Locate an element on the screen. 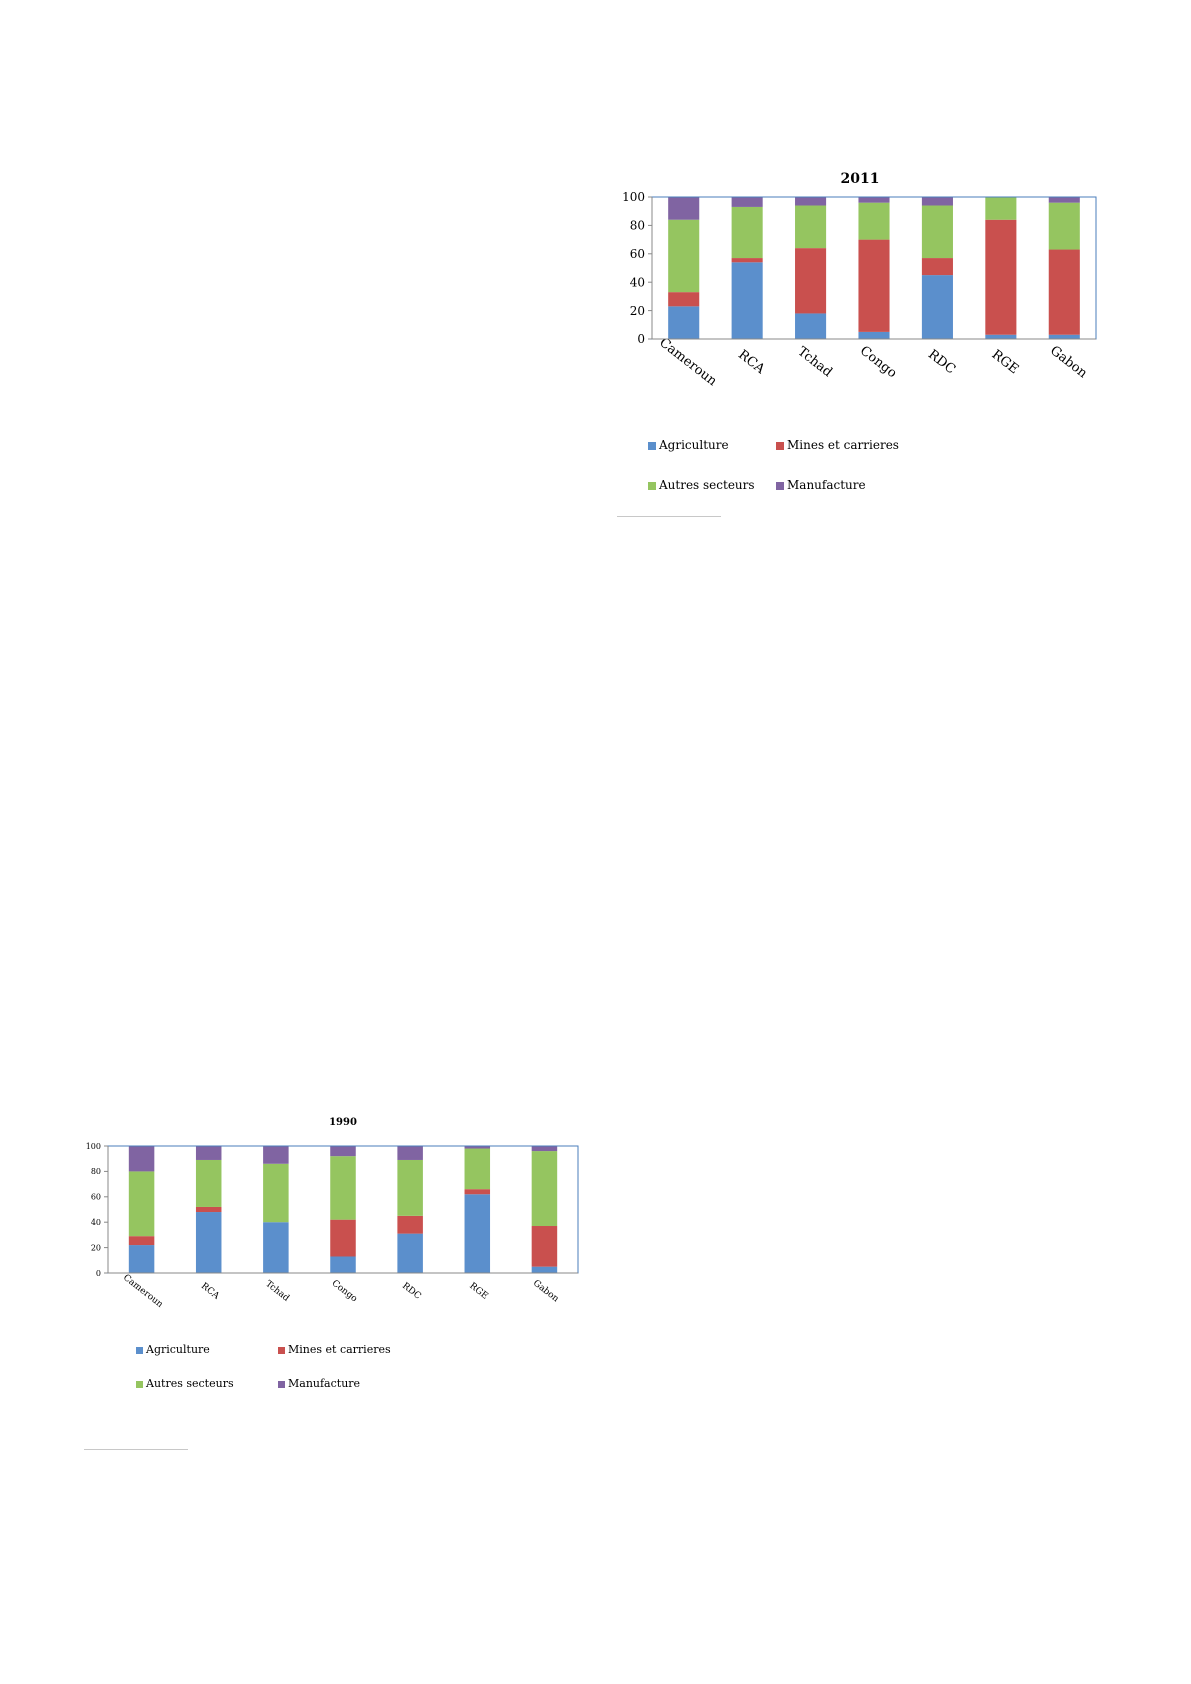 This screenshot has width=1191, height=1684. chart-1990-bar-rge-autres is located at coordinates (477, 1169).